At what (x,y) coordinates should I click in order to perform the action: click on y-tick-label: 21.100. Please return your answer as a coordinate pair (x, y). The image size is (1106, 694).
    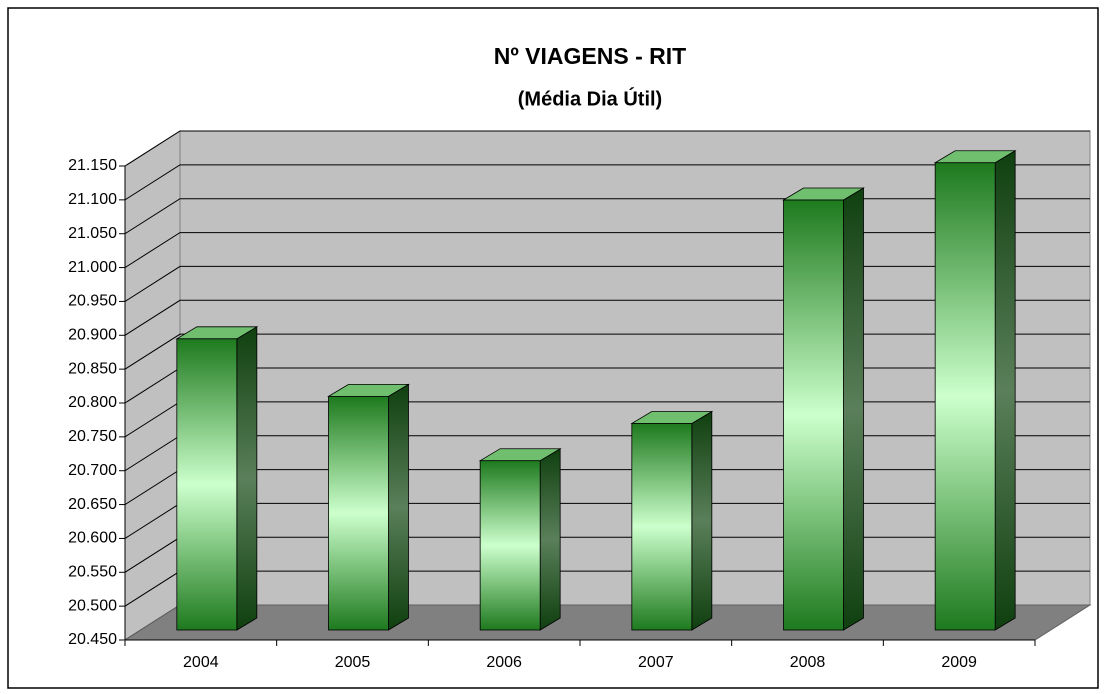
    Looking at the image, I should click on (92, 199).